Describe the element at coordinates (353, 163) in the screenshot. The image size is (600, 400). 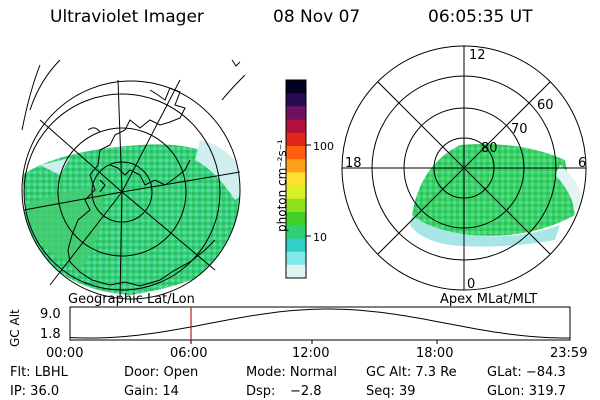
I see `mlt-label-18: 18` at that location.